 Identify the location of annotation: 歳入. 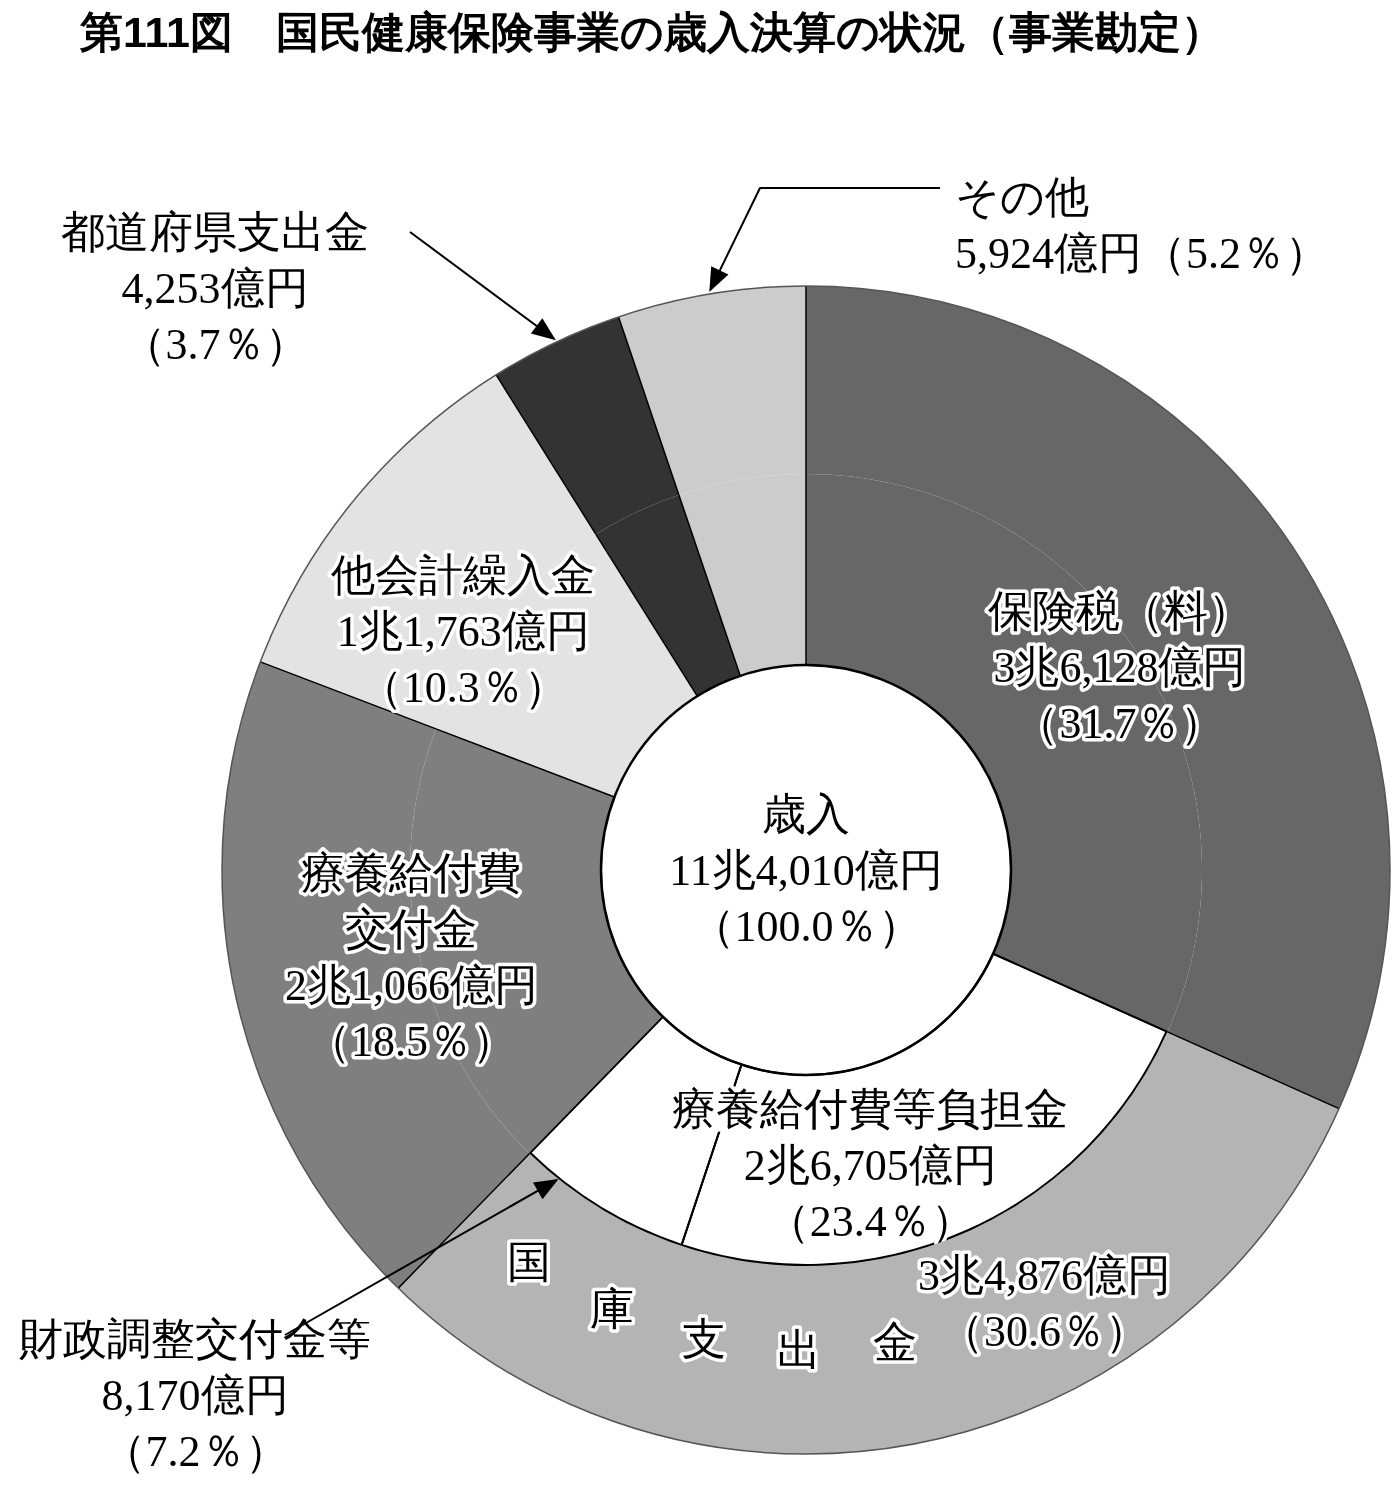
(806, 814).